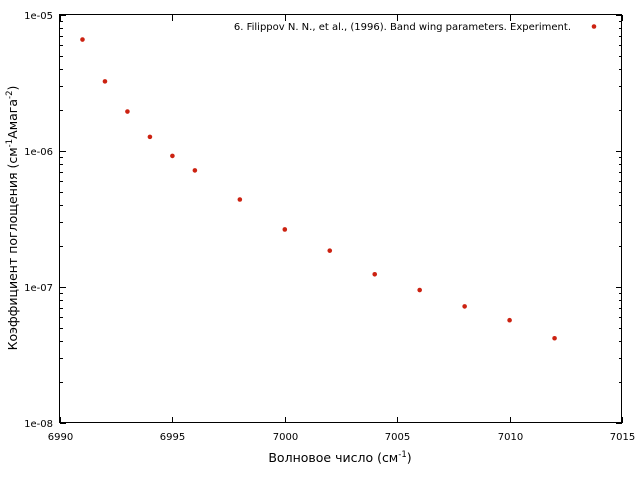 The image size is (640, 480). What do you see at coordinates (285, 437) in the screenshot?
I see `x-tick-label: 7000` at bounding box center [285, 437].